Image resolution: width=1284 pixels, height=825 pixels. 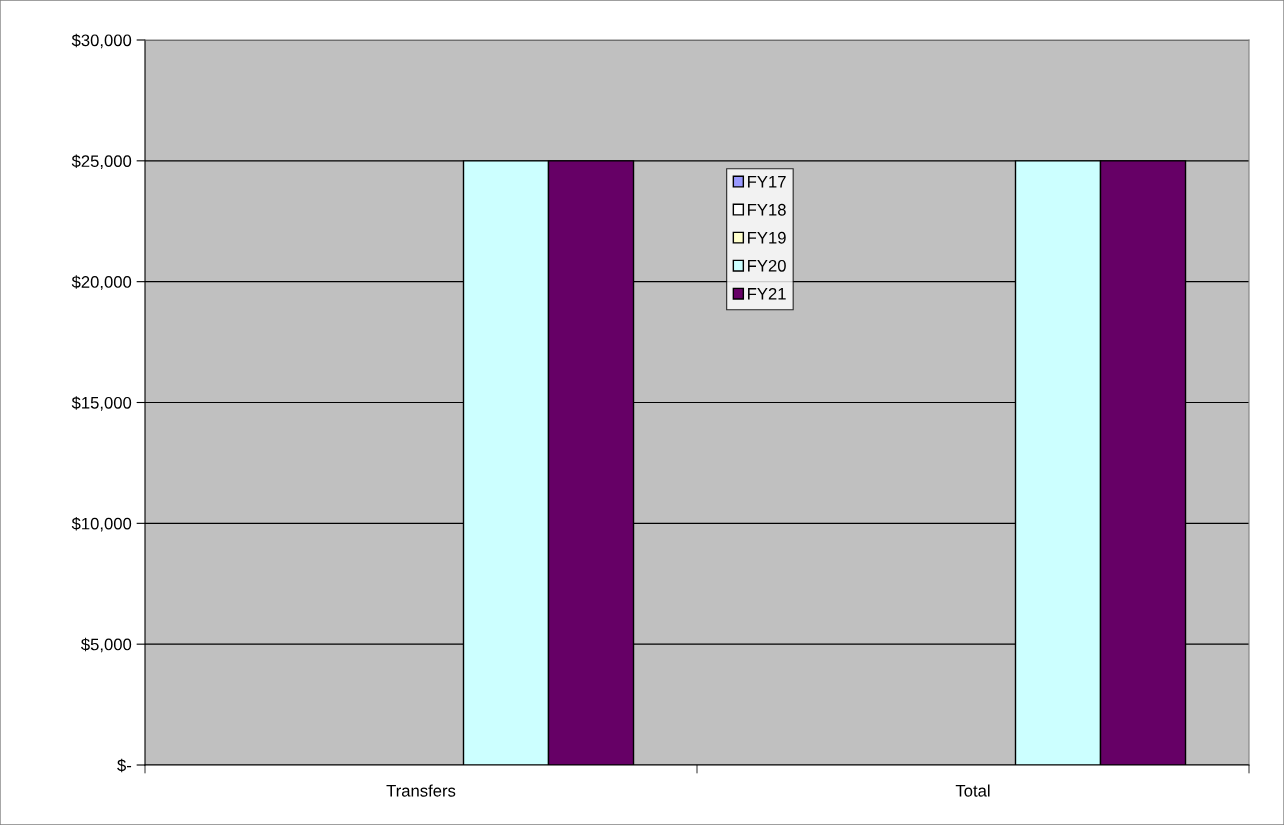 What do you see at coordinates (101, 403) in the screenshot?
I see `y-tick-label: $15,000` at bounding box center [101, 403].